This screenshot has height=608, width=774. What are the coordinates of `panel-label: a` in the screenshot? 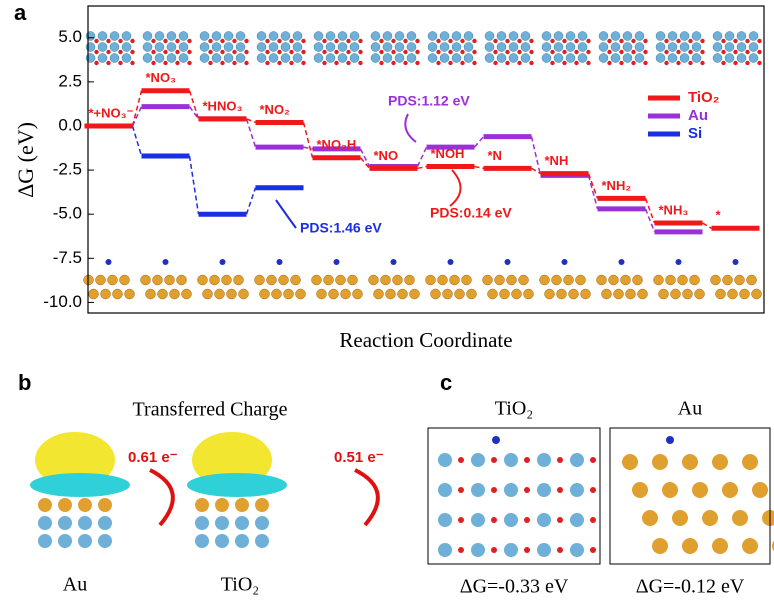 It's located at (20, 12).